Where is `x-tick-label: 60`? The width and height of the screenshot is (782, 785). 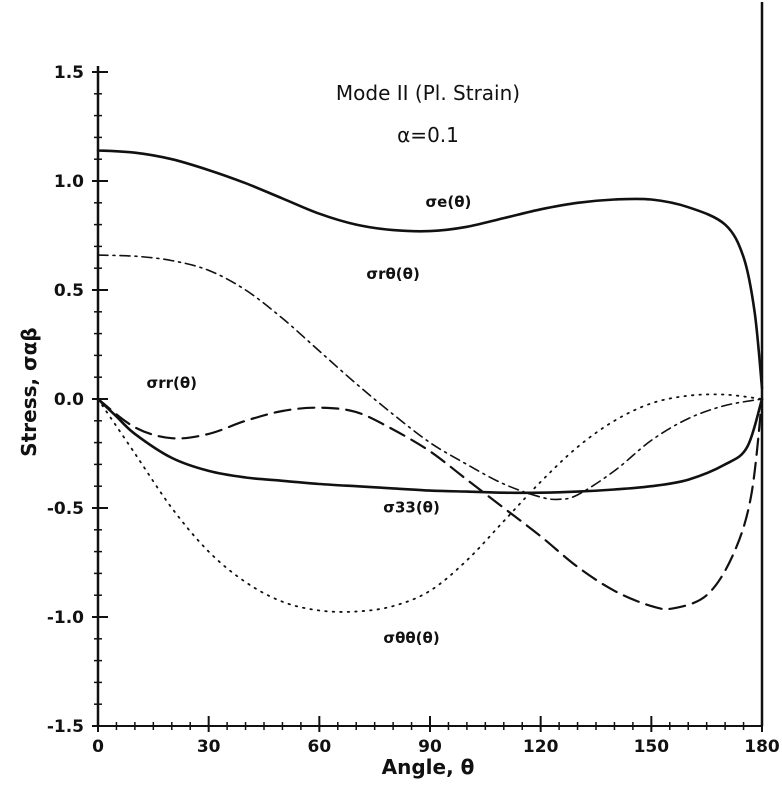
x-tick-label: 60 is located at coordinates (319, 747).